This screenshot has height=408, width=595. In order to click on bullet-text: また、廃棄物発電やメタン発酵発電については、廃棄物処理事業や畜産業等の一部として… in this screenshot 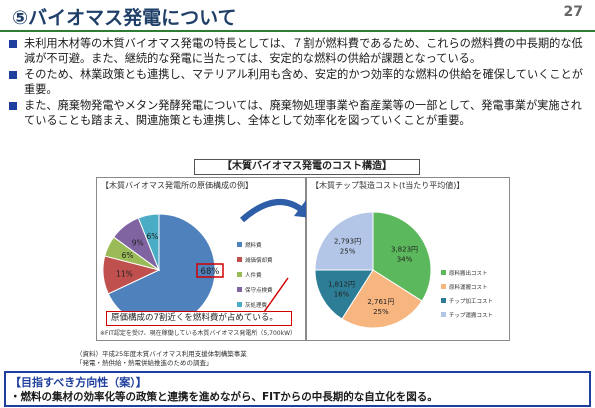, I will do `click(303, 113)`.